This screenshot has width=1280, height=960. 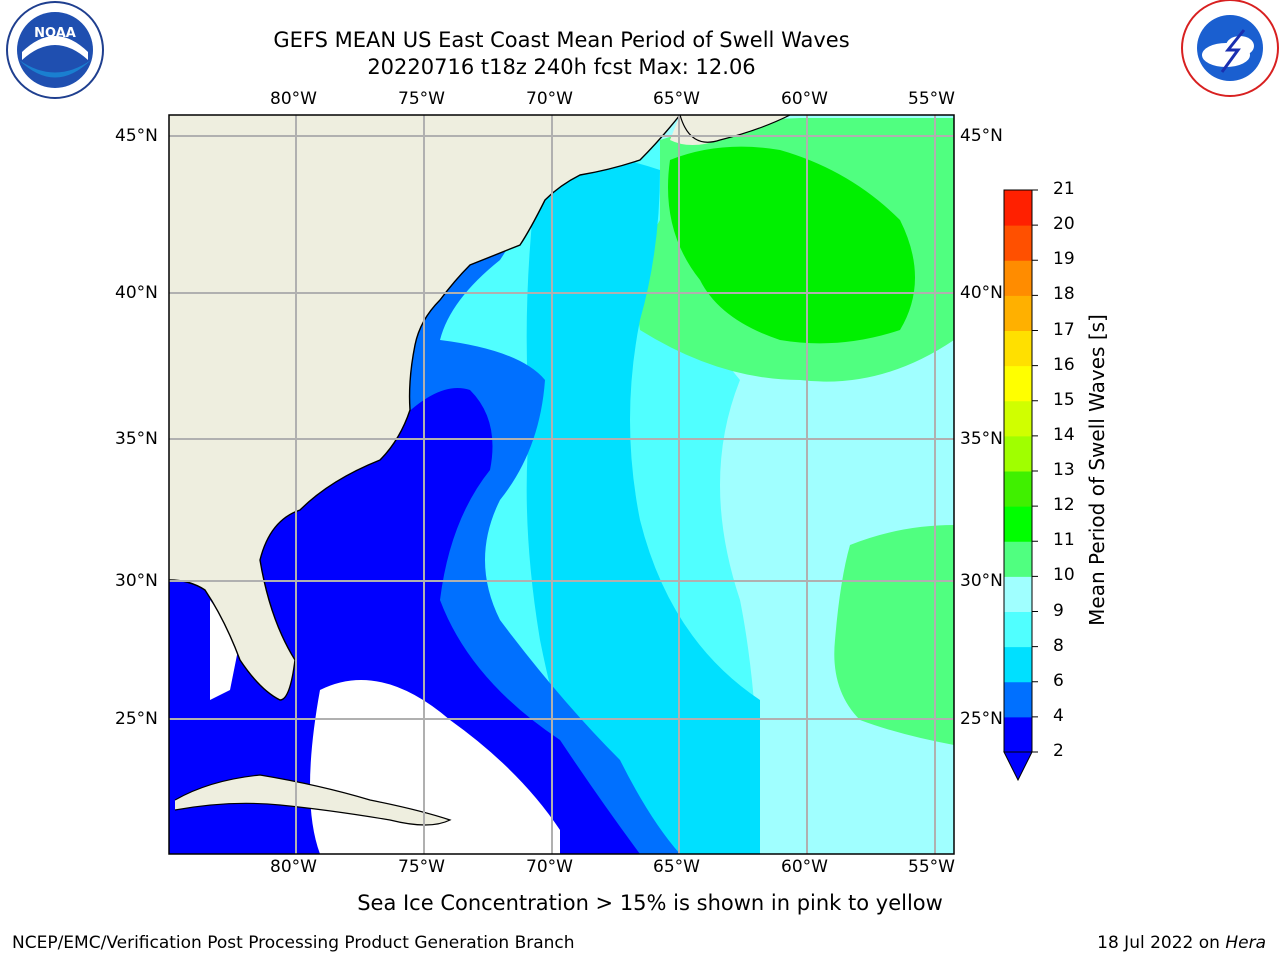 What do you see at coordinates (1064, 294) in the screenshot?
I see `colorbar-tick-label: 18` at bounding box center [1064, 294].